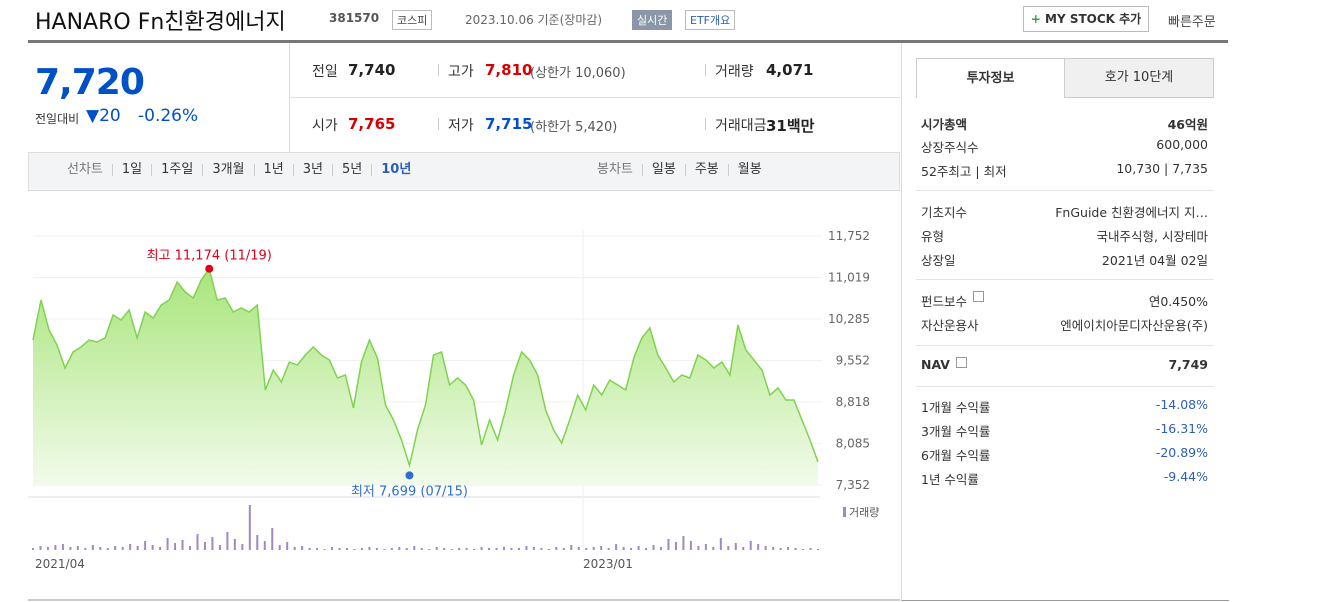  Describe the element at coordinates (1064, 430) in the screenshot. I see `info-row: 3개월 수익률 -16.31%` at that location.